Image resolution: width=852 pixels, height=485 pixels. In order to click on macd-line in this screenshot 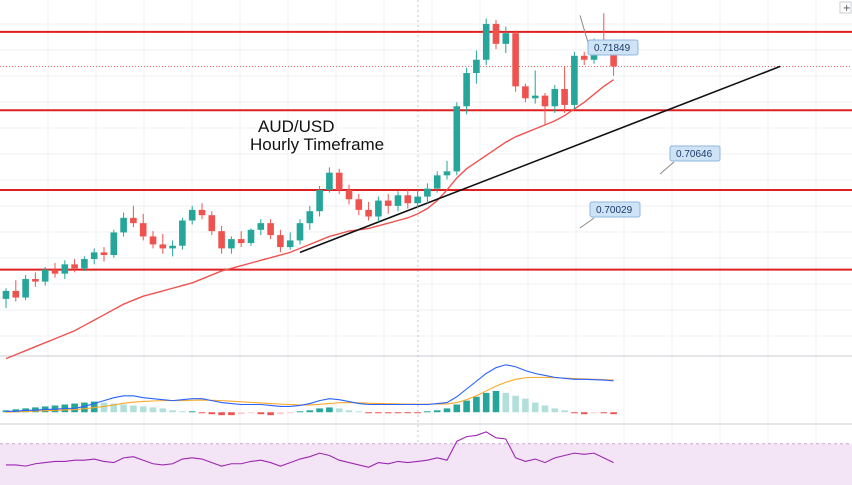, I will do `click(310, 388)`.